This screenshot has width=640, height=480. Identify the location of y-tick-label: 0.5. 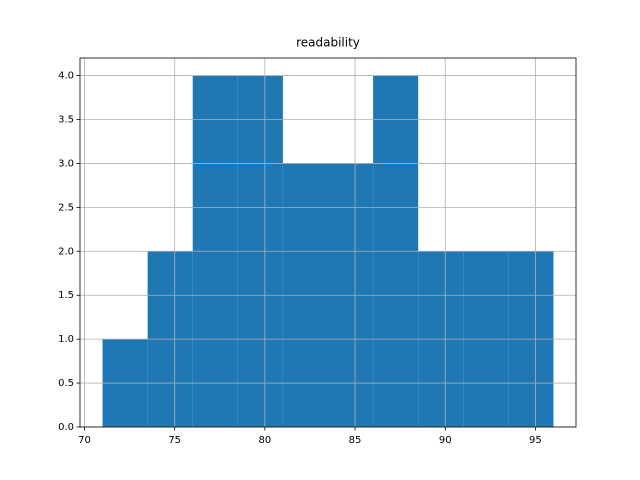
(66, 383).